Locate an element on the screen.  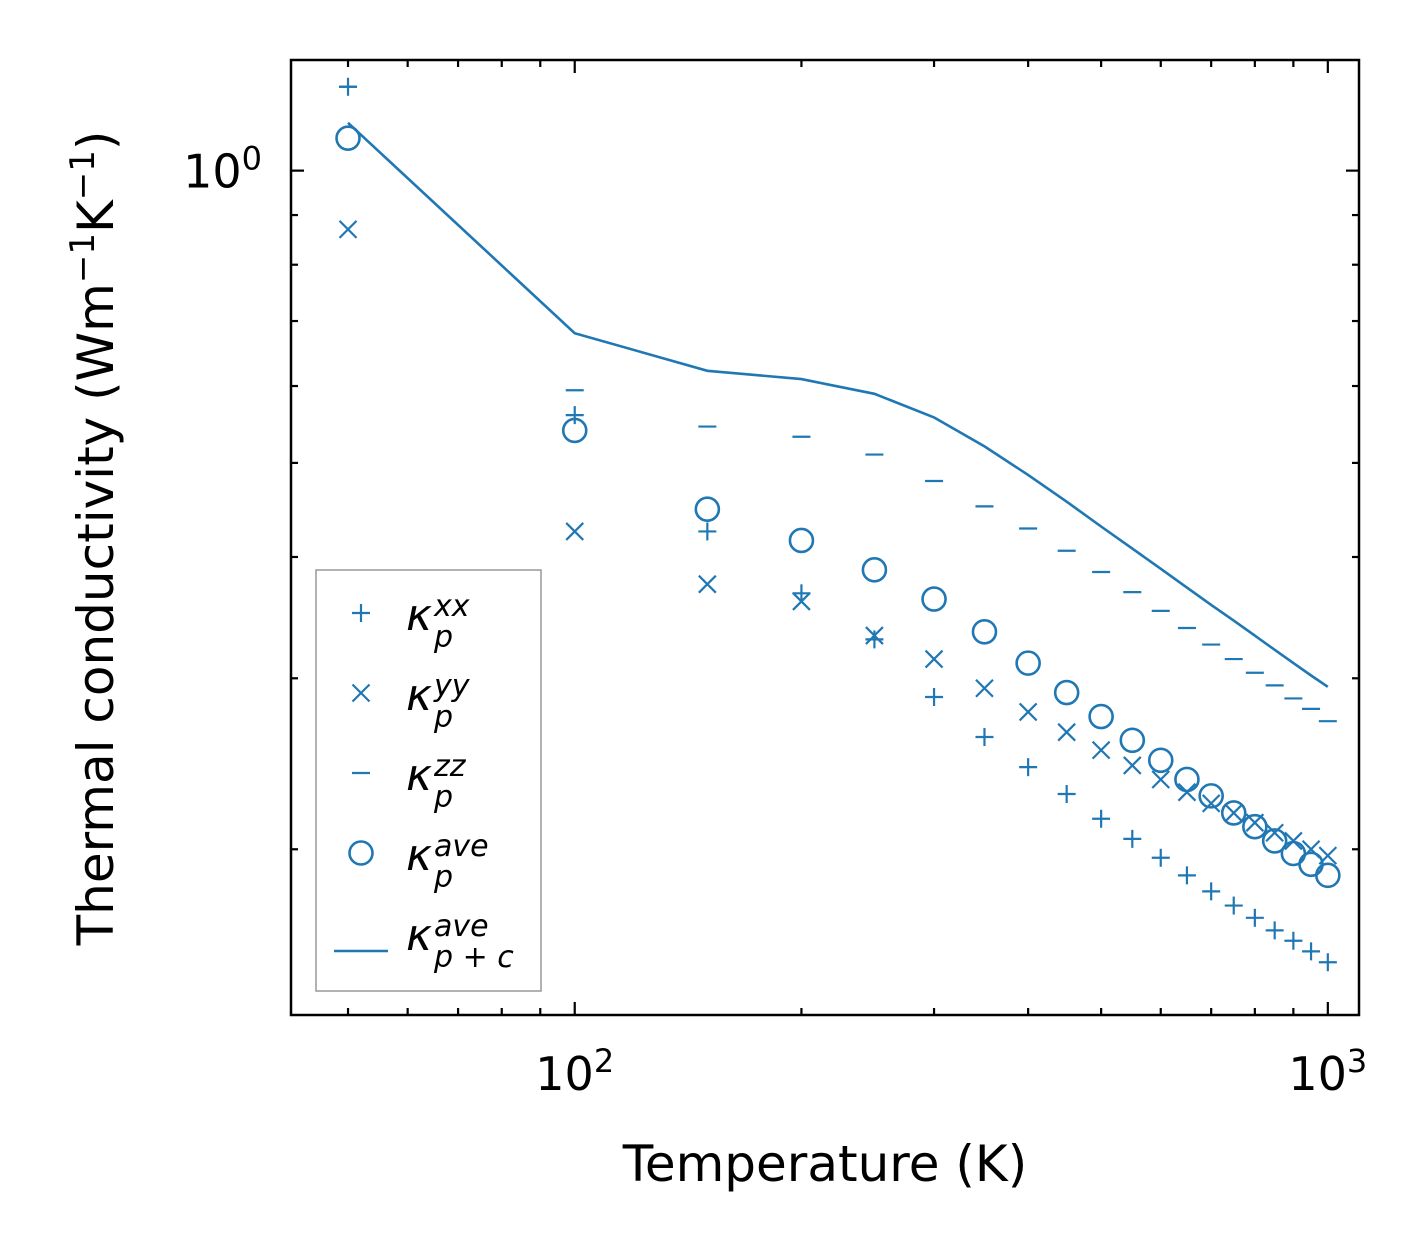
legend-swatch-xx is located at coordinates (361, 613).